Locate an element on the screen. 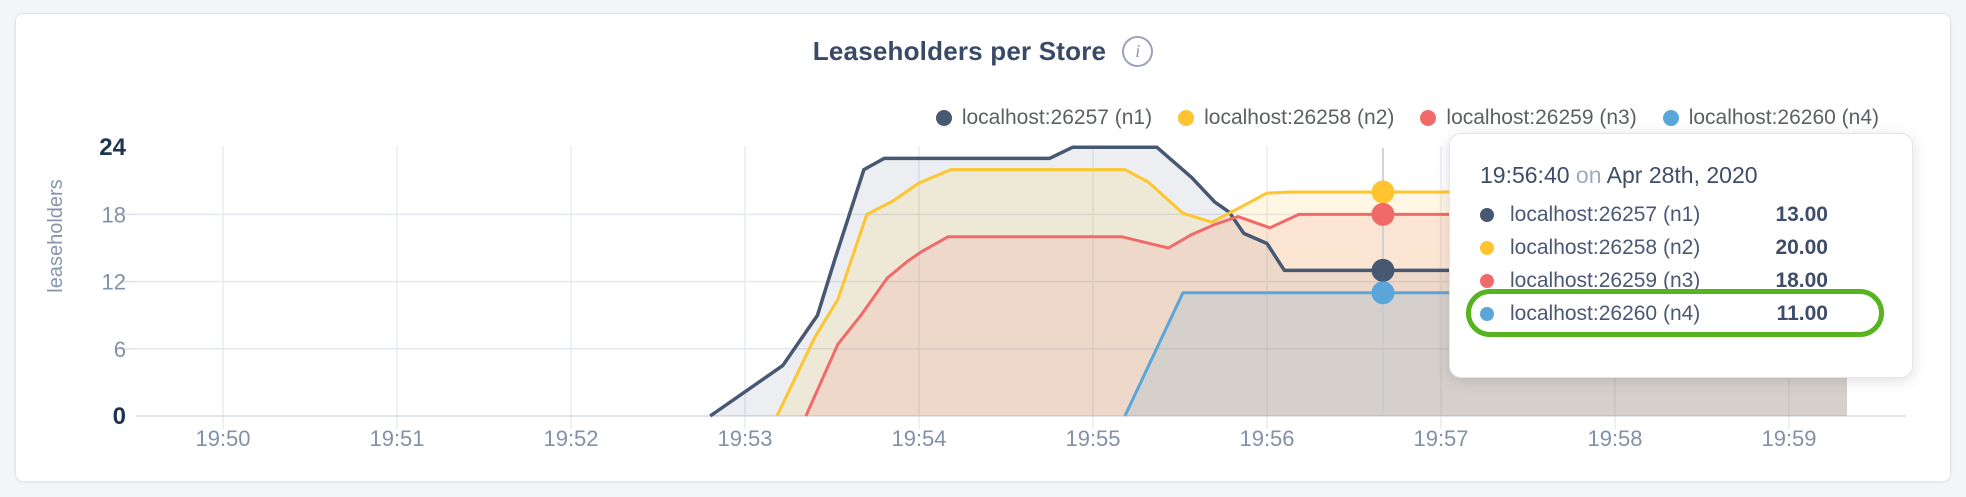  legend-label: localhost:26260 (n4) is located at coordinates (1783, 117).